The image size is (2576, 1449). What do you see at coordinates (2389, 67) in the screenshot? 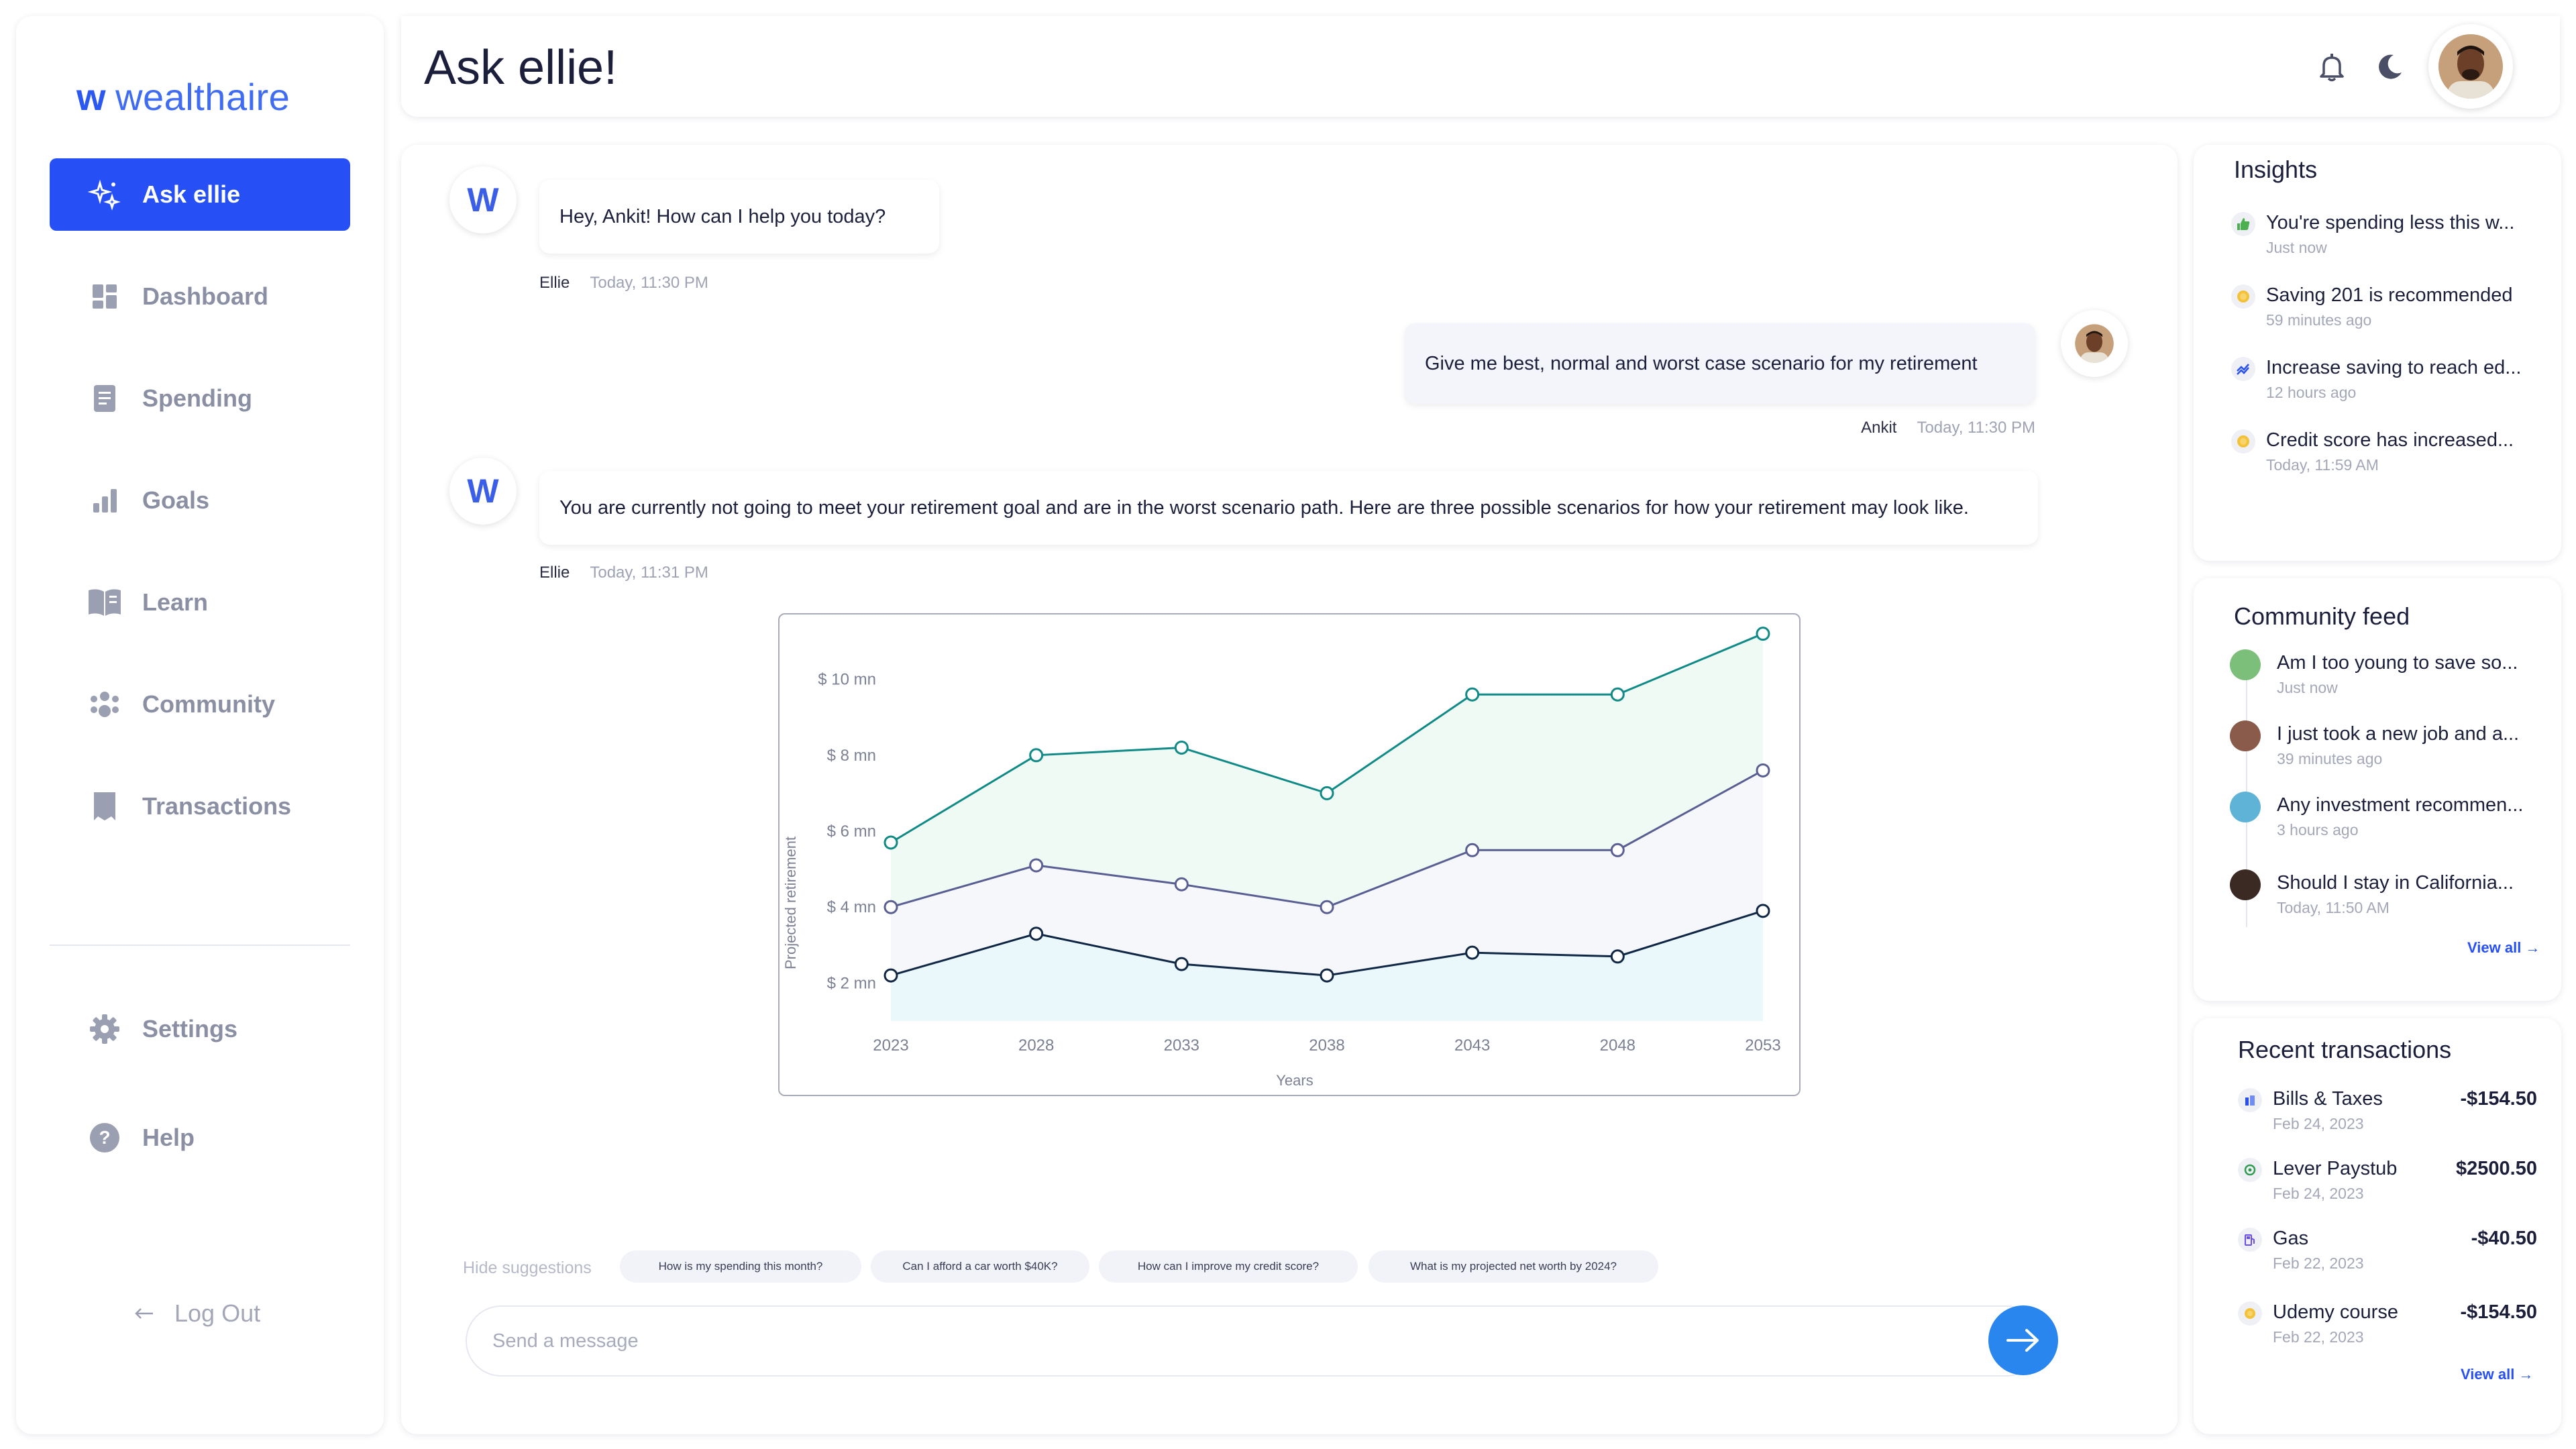
I see `moon-icon` at bounding box center [2389, 67].